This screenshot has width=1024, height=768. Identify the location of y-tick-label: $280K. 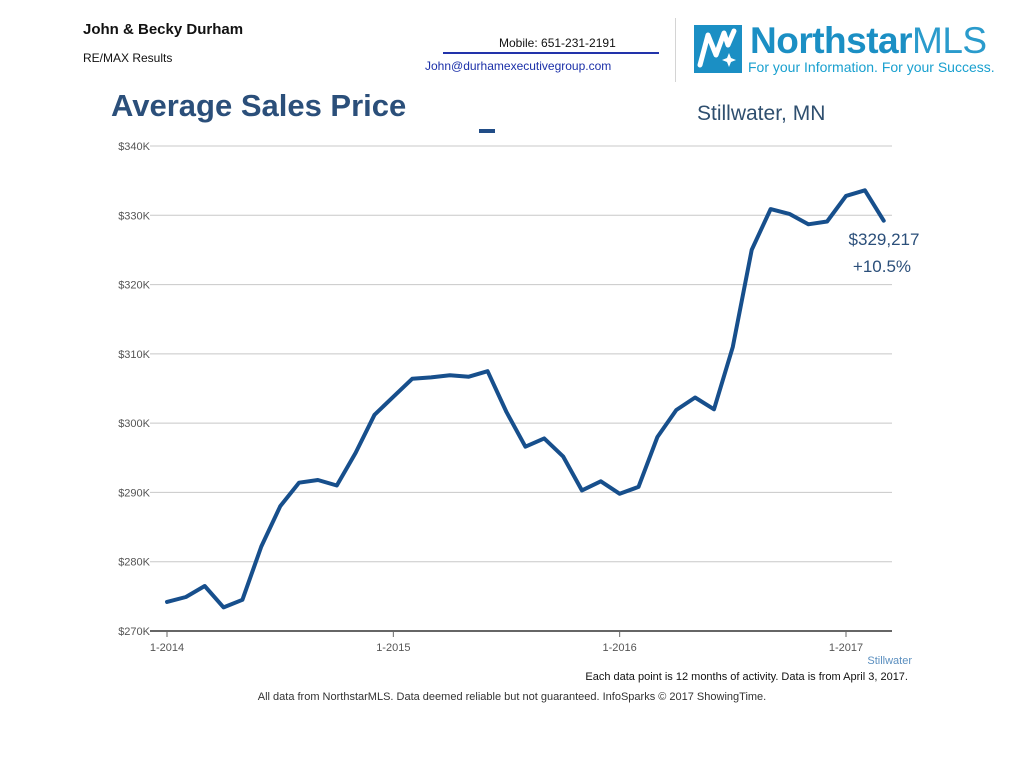
(134, 563).